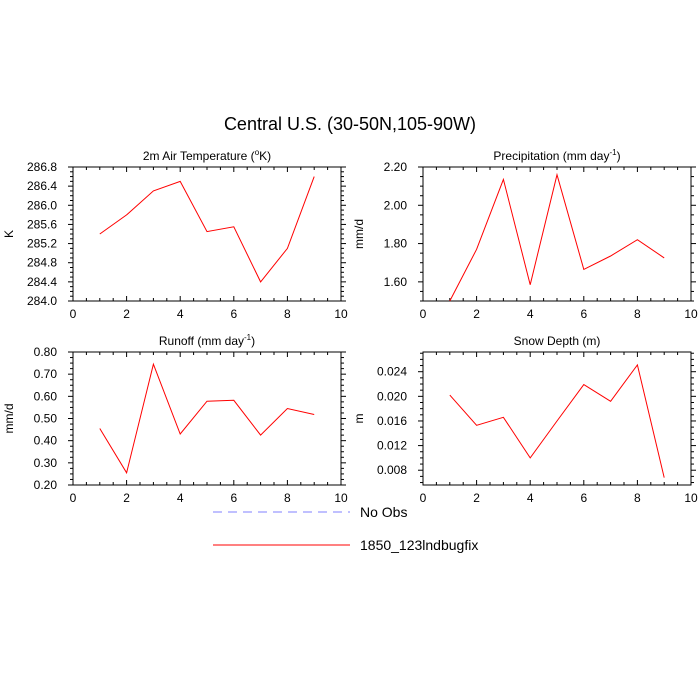  What do you see at coordinates (383, 512) in the screenshot?
I see `legend-label: No Obs` at bounding box center [383, 512].